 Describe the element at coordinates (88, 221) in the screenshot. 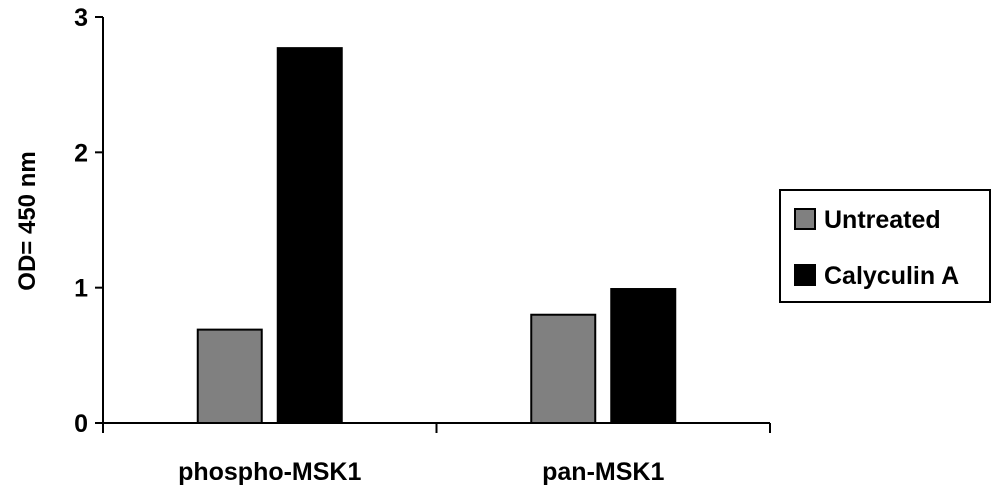

I see `y-ticks: 0 1 2 3` at that location.